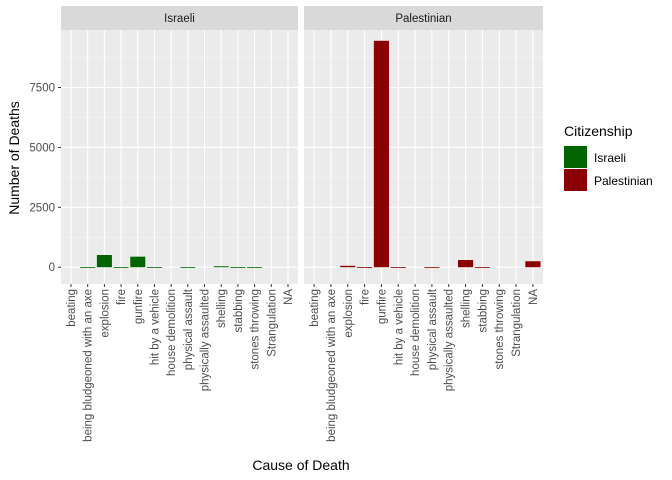  I want to click on legend-key-palestinian, so click(575, 180).